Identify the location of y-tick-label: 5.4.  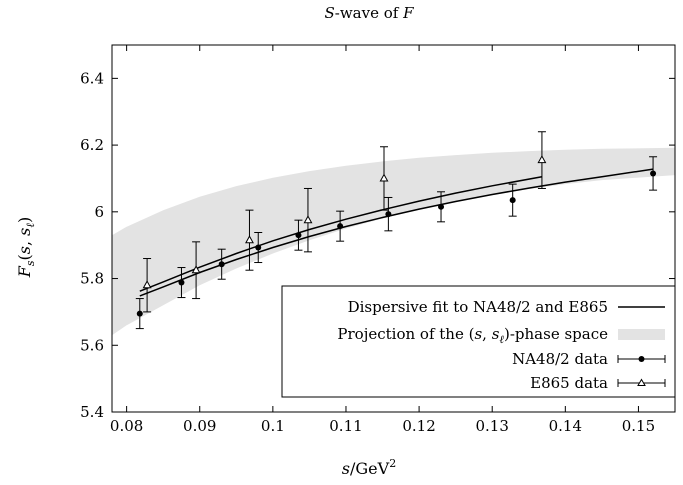
(92, 412).